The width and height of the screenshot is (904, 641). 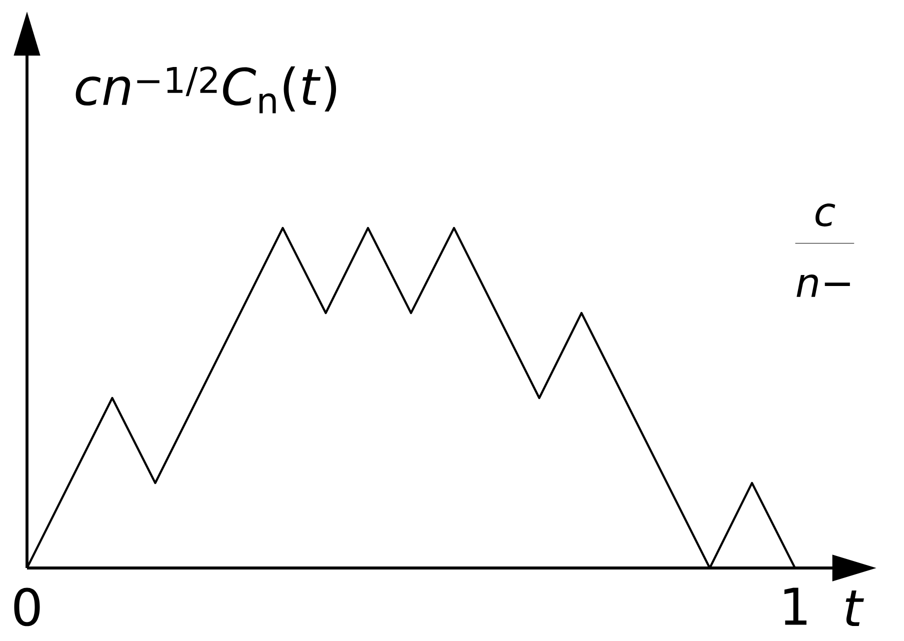 I want to click on annotation: n−, so click(x=823, y=285).